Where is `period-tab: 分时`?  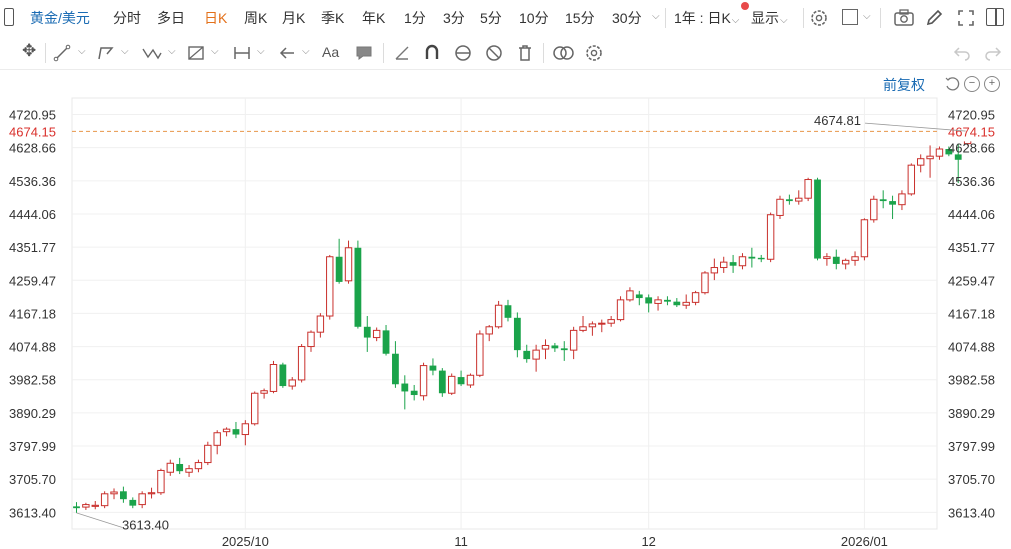
period-tab: 分时 is located at coordinates (127, 18).